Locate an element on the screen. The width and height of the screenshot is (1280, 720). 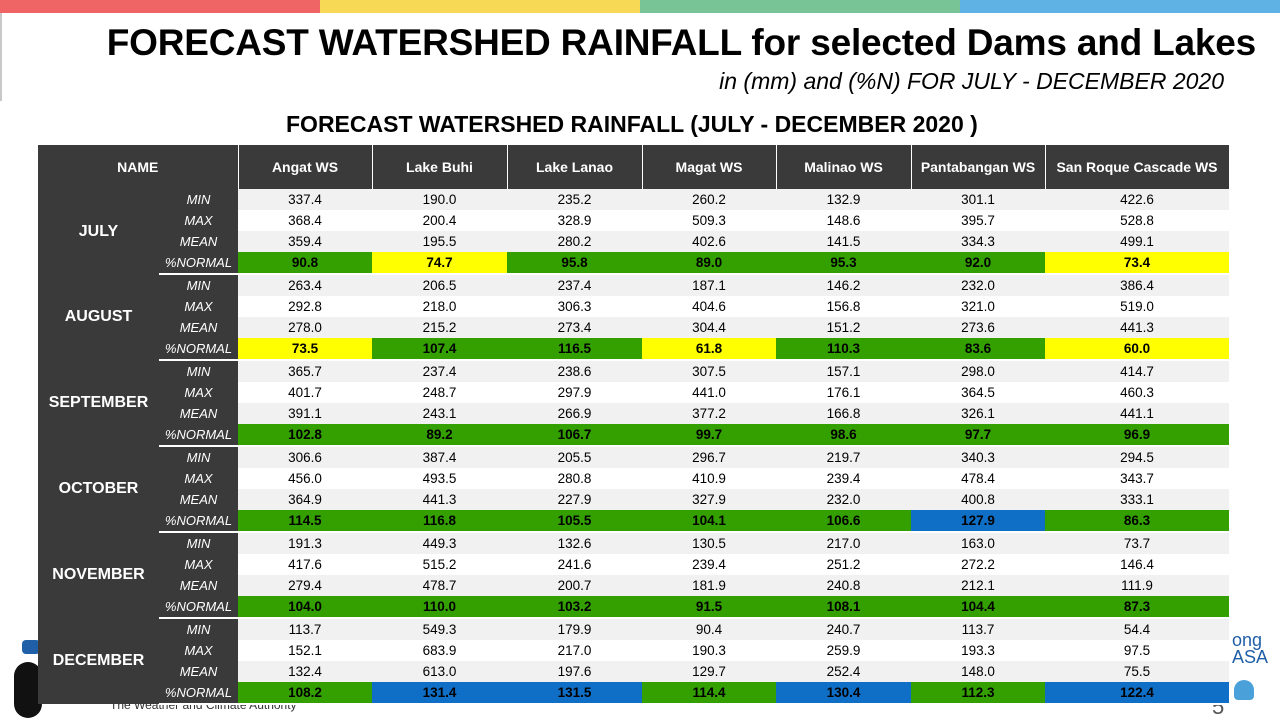
value-cell: 441.0 is located at coordinates (709, 392).